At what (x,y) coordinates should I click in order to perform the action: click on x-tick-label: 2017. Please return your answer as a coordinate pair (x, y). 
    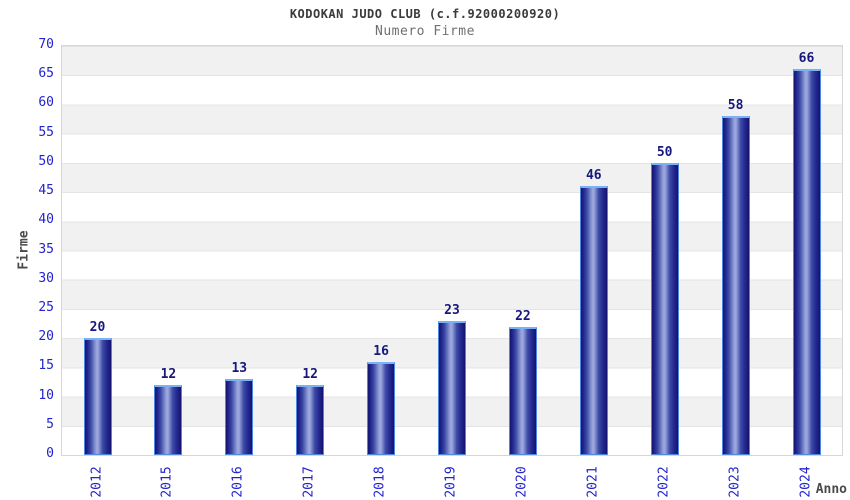
    Looking at the image, I should click on (309, 479).